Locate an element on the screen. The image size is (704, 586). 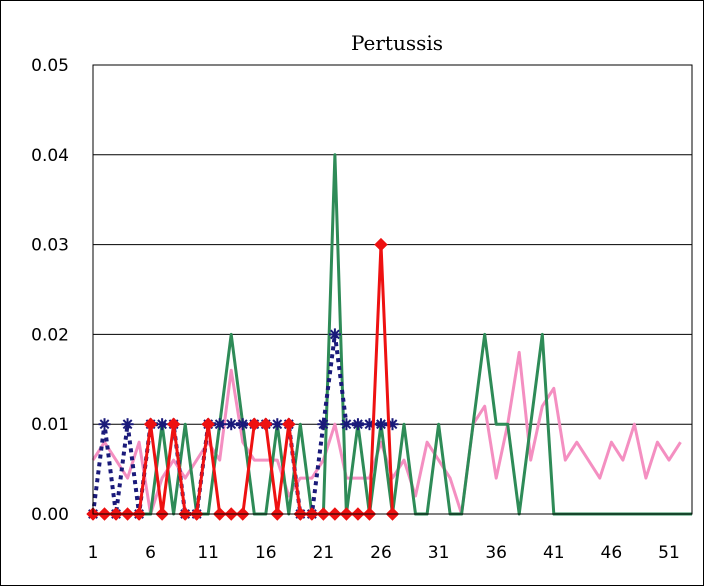
chart-title: Pertussis is located at coordinates (397, 43).